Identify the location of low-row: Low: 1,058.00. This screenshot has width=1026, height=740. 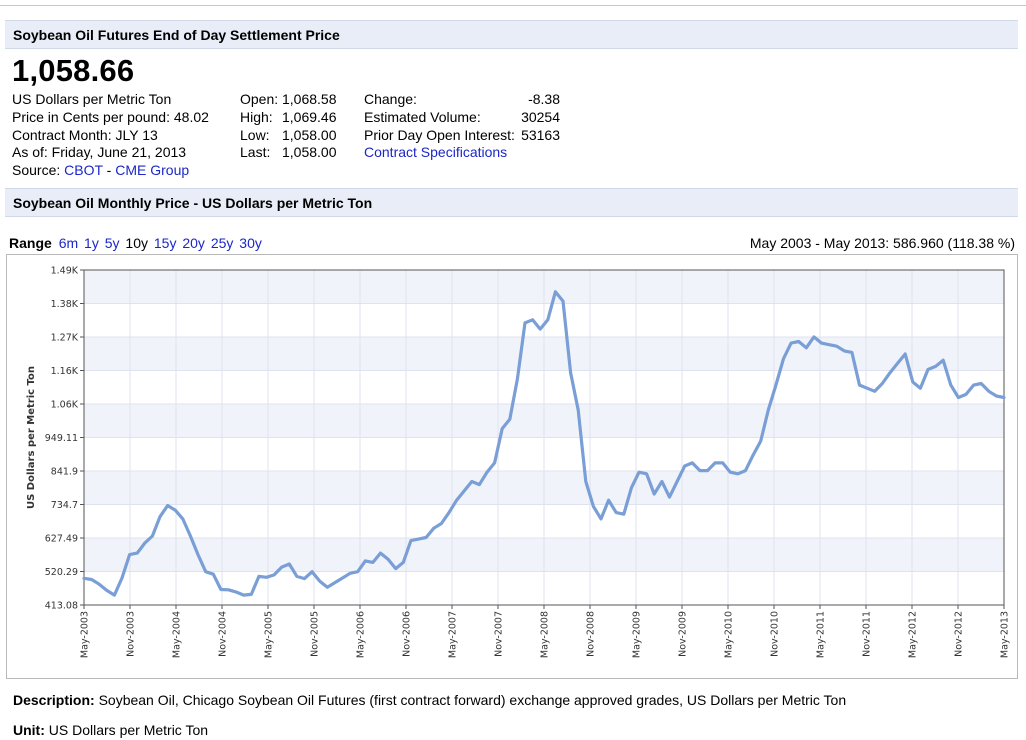
(288, 136).